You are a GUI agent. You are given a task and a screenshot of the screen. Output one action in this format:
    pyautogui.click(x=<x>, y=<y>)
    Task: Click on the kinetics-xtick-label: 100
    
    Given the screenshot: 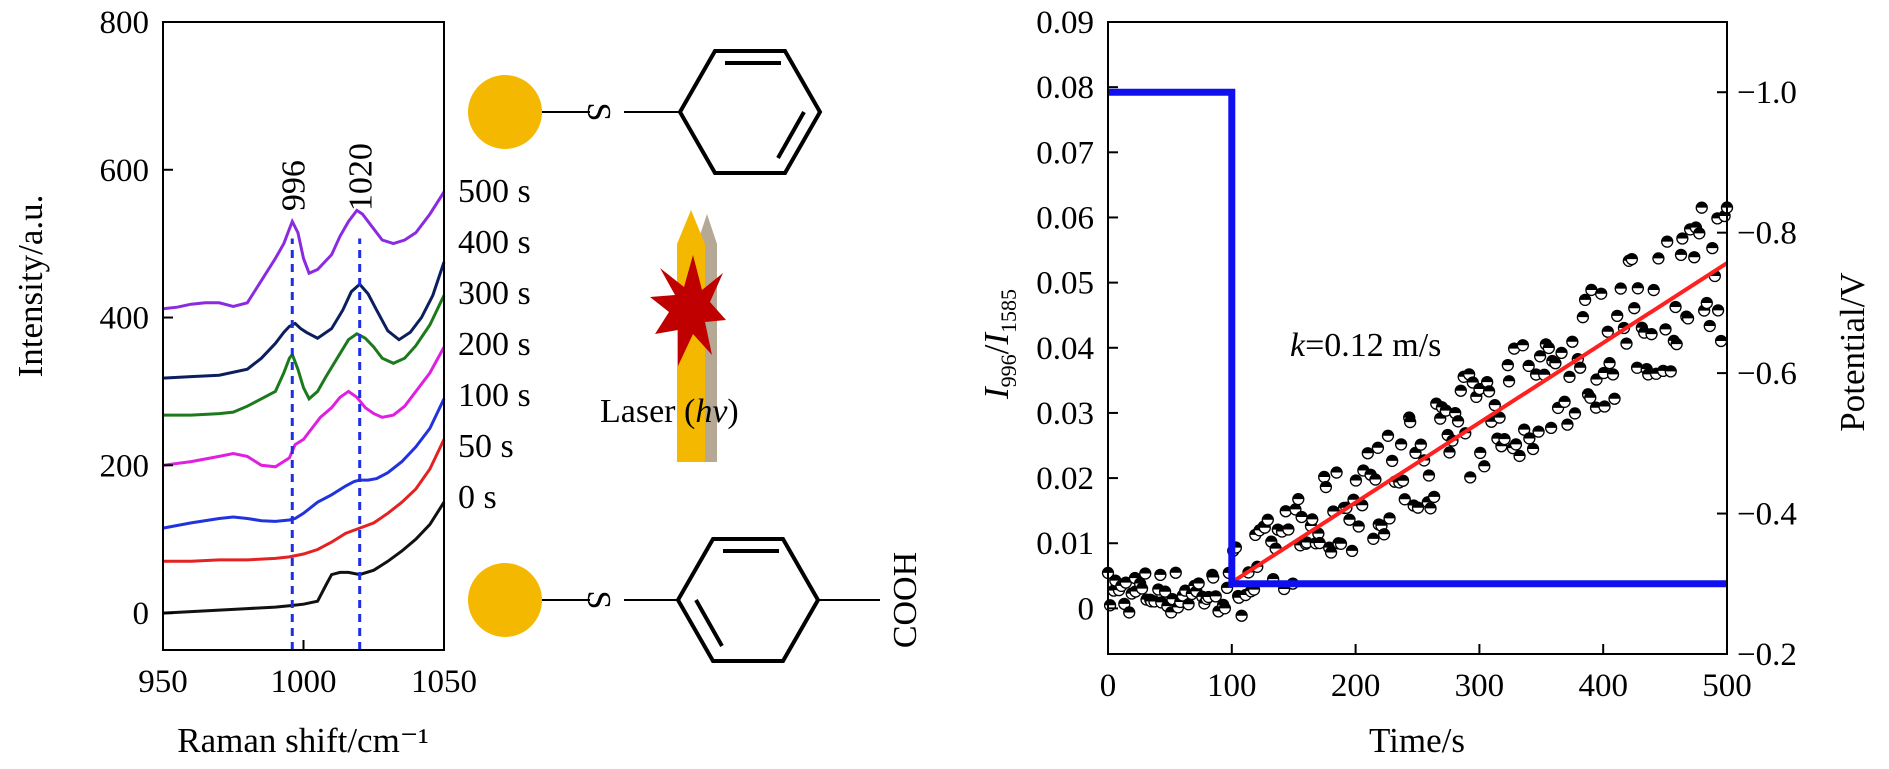 What is the action you would take?
    pyautogui.click(x=1232, y=686)
    